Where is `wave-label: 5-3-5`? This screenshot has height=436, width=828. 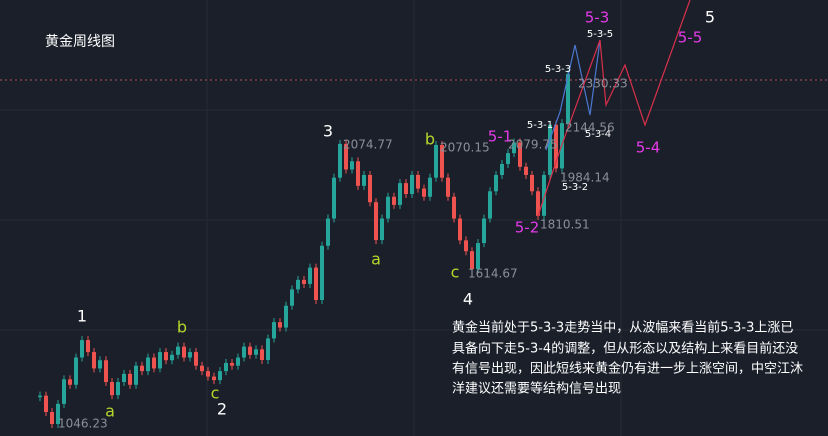 wave-label: 5-3-5 is located at coordinates (600, 34).